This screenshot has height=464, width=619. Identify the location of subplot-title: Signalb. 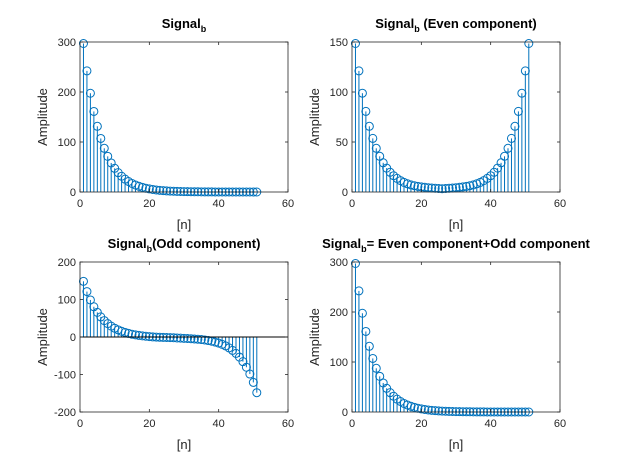
(184, 25).